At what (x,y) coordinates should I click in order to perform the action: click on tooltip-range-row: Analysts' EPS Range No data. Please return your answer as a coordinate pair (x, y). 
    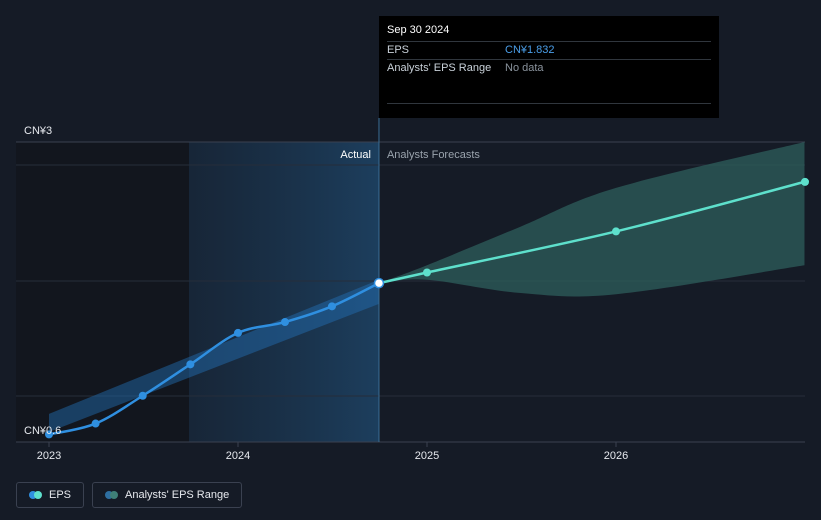
    Looking at the image, I should click on (549, 68).